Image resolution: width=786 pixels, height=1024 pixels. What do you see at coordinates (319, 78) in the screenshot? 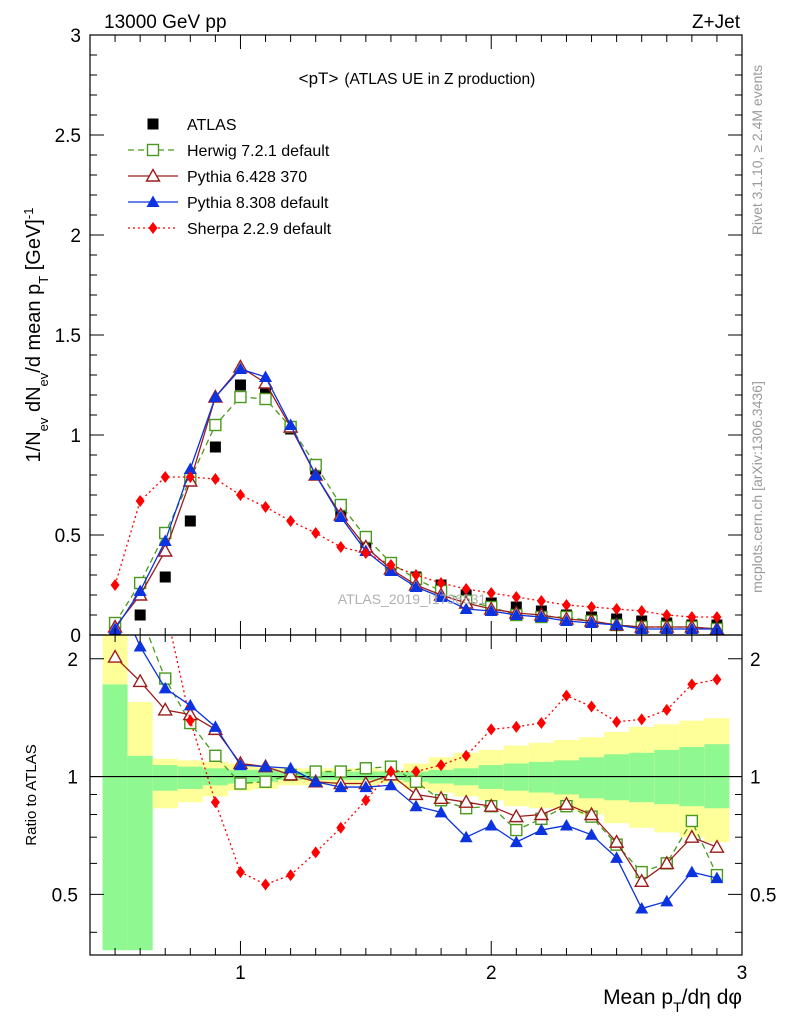
I see `plot-title-main: <pT>` at bounding box center [319, 78].